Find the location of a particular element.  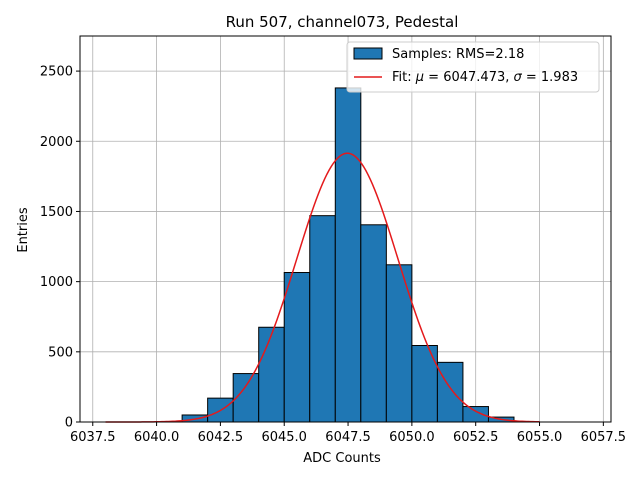

x-tick-label: 6050.0 is located at coordinates (412, 437).